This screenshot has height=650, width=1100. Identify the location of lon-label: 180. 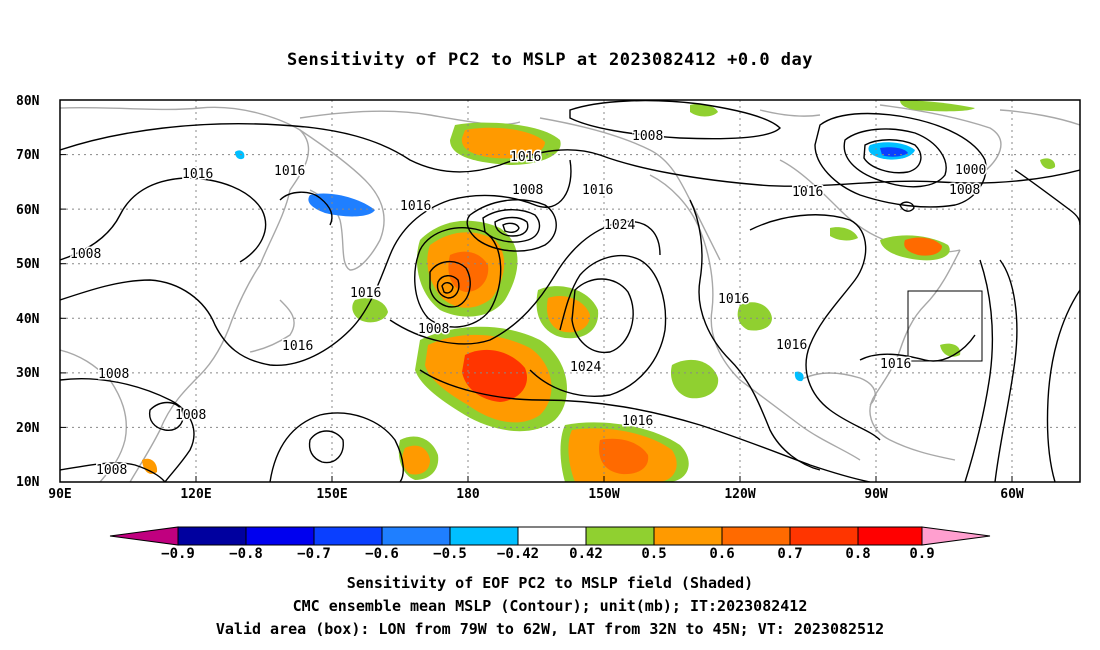
(468, 494).